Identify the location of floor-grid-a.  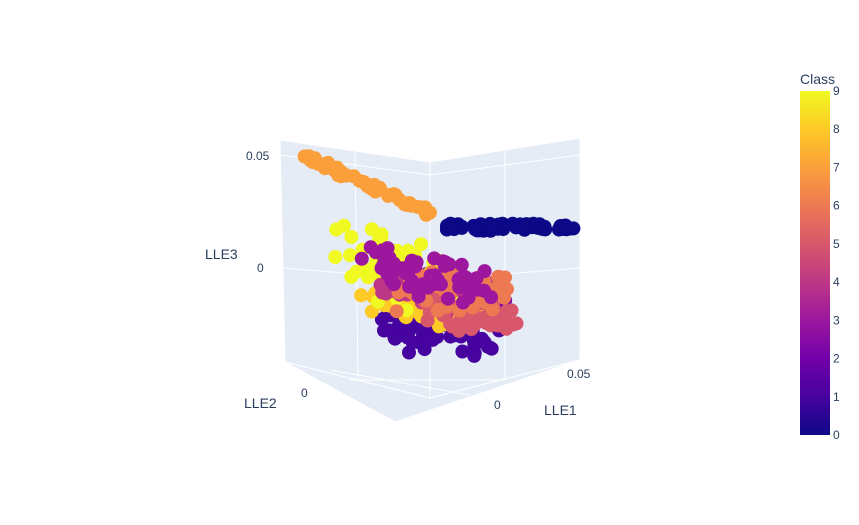
(400, 382).